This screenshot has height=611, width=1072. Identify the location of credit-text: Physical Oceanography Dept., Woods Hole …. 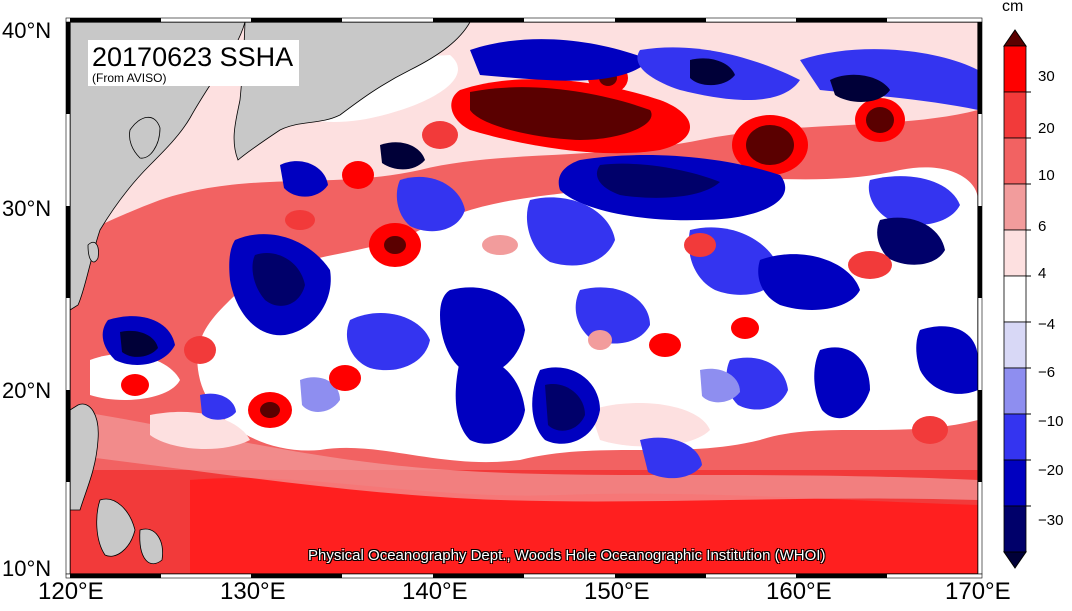
(567, 555).